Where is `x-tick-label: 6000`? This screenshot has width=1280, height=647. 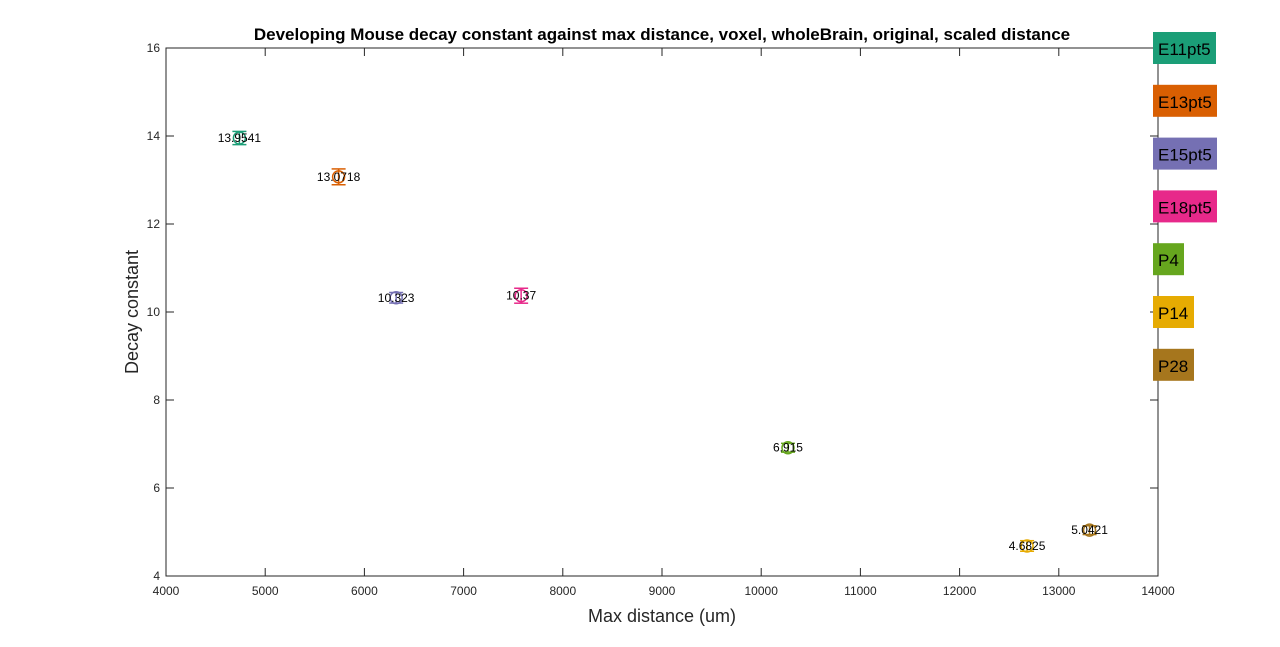
x-tick-label: 6000 is located at coordinates (364, 591).